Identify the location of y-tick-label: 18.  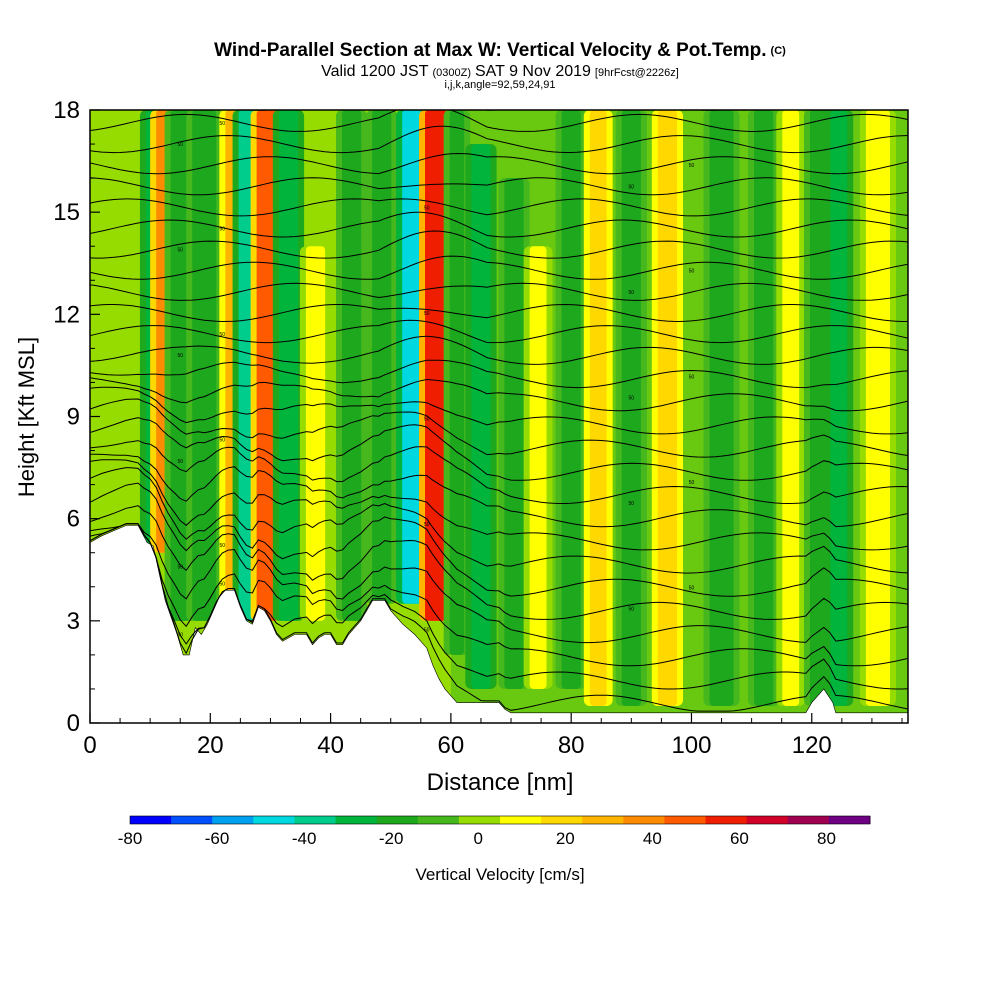
(66, 110).